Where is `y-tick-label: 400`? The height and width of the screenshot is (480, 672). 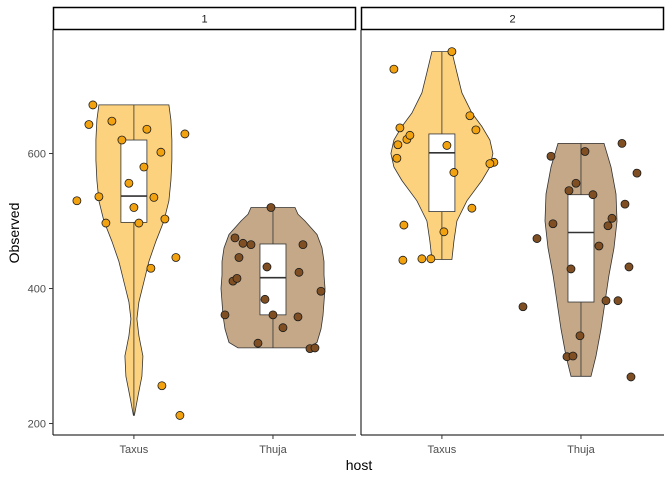 y-tick-label: 400 is located at coordinates (37, 290).